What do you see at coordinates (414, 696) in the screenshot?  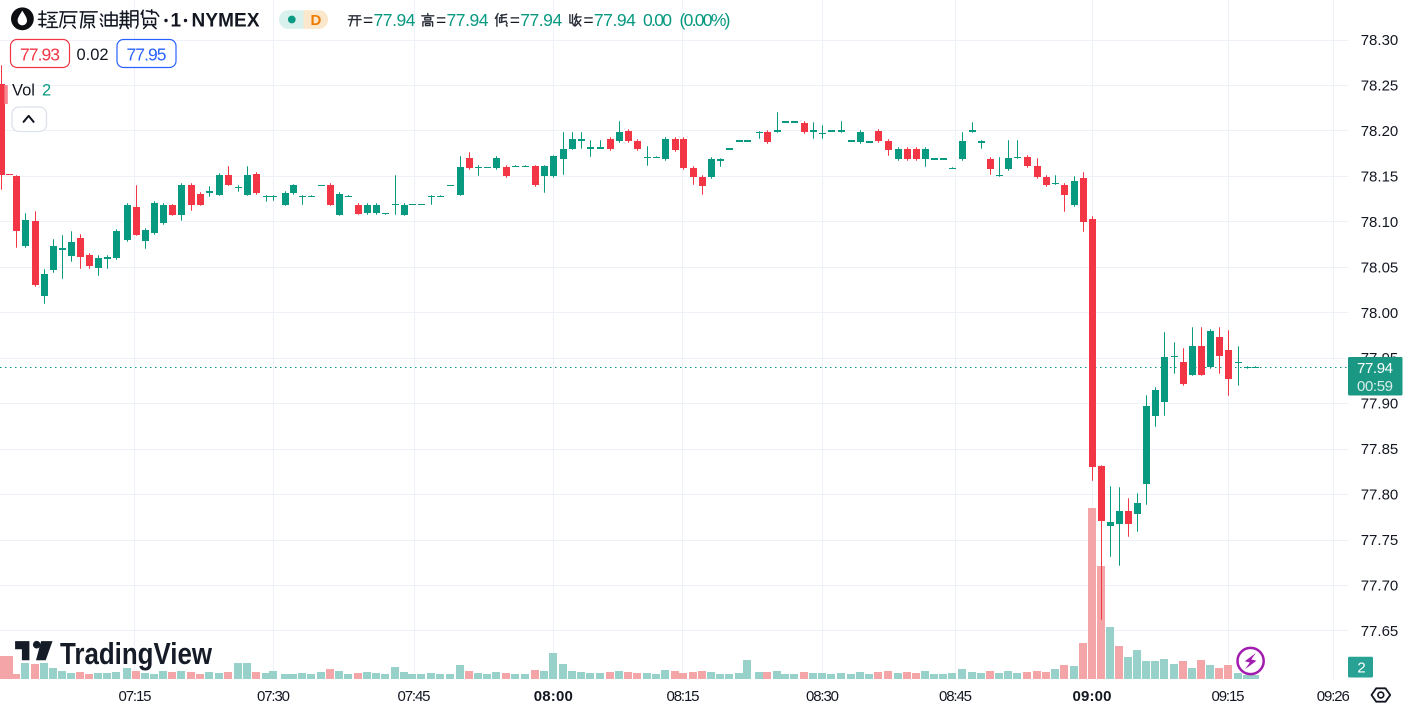 I see `svg-text: 07:45` at bounding box center [414, 696].